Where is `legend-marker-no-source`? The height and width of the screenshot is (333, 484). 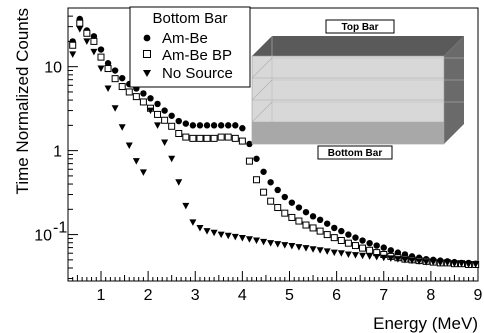 legend-marker-no-source is located at coordinates (147, 73).